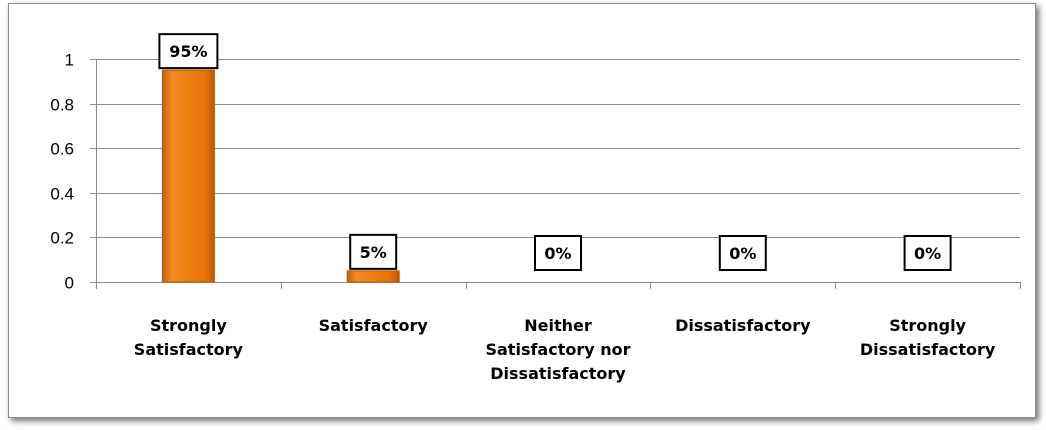 Image resolution: width=1046 pixels, height=430 pixels. What do you see at coordinates (62, 194) in the screenshot?
I see `y-tick-label: 0.4` at bounding box center [62, 194].